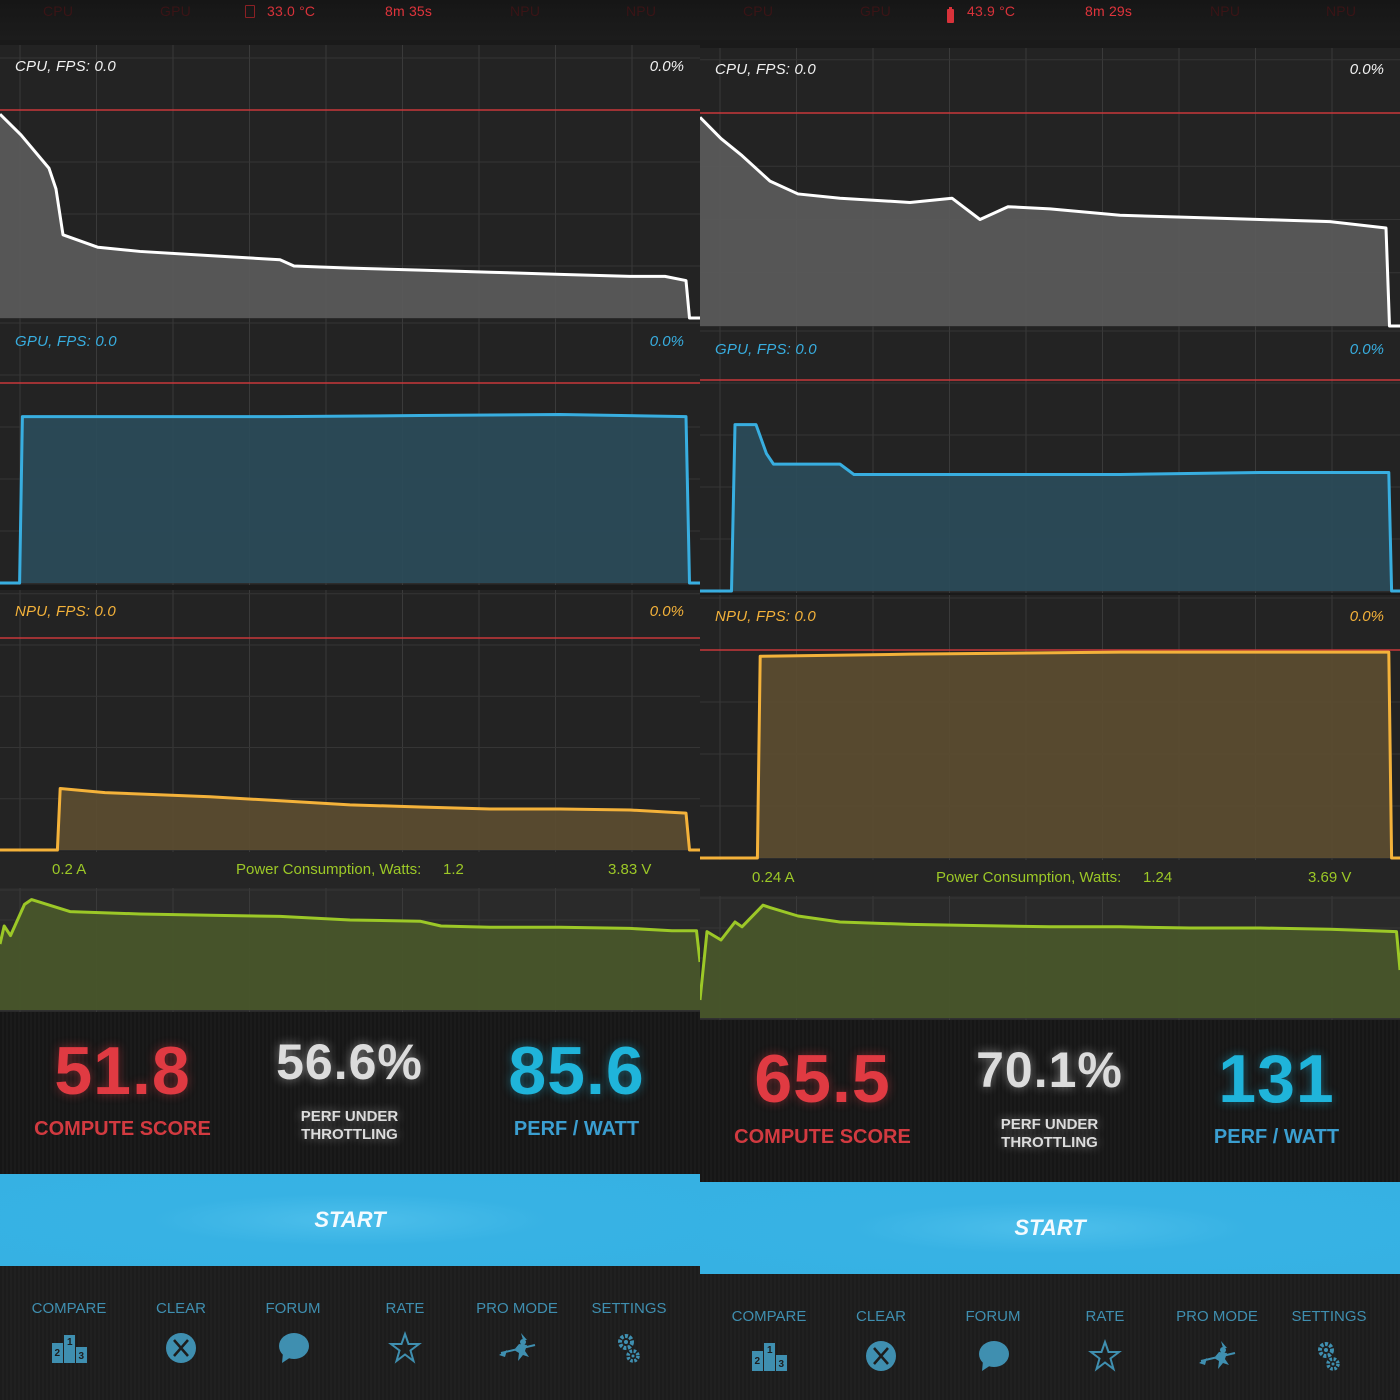 Image resolution: width=1400 pixels, height=1400 pixels. What do you see at coordinates (1049, 1070) in the screenshot?
I see `throttle-score-value: 70.1%` at bounding box center [1049, 1070].